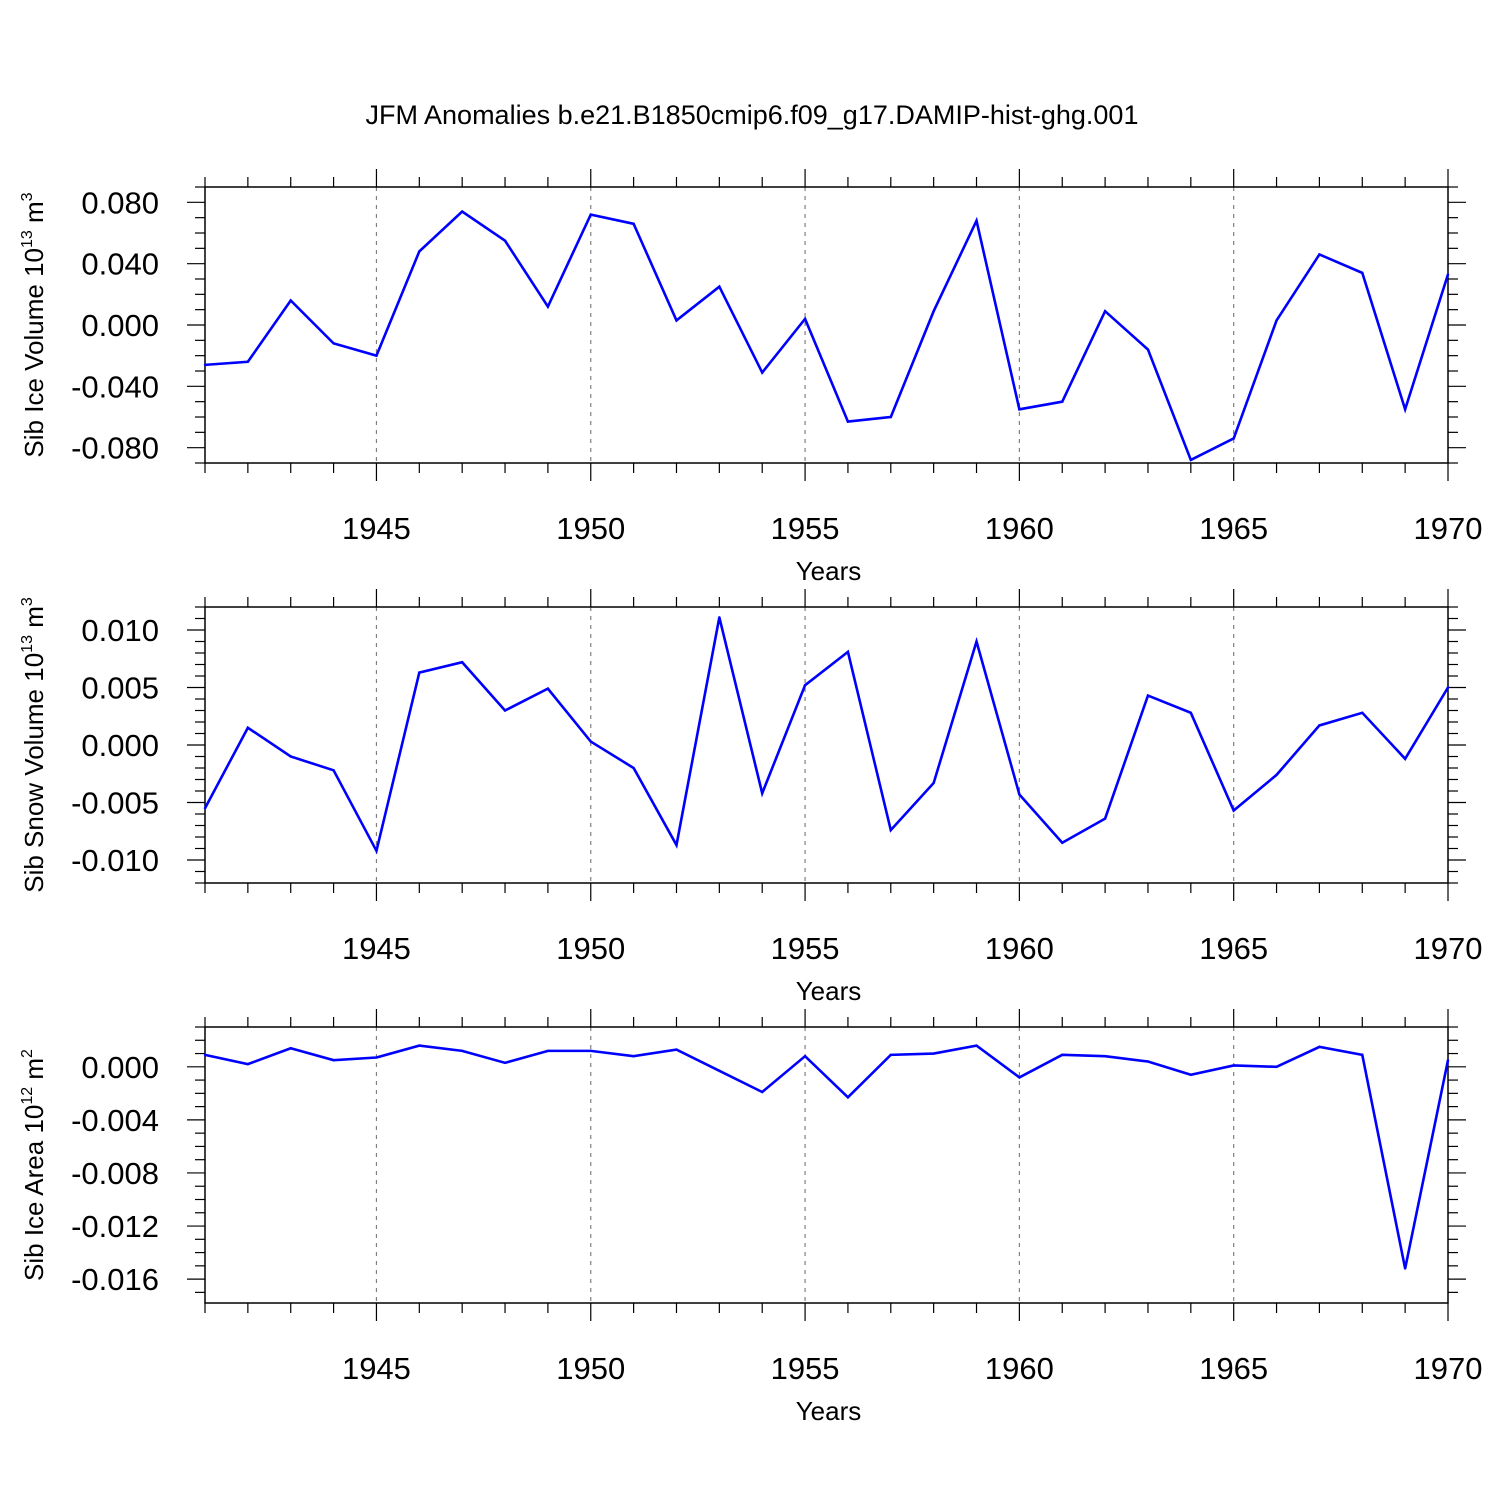 This screenshot has width=1500, height=1500. I want to click on y-tick-label: -0.040, so click(115, 386).